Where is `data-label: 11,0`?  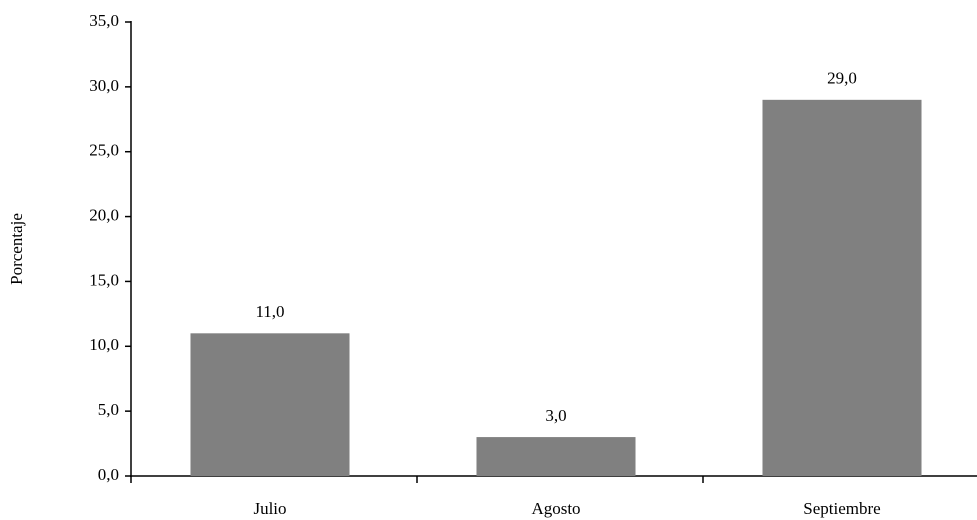 data-label: 11,0 is located at coordinates (269, 311).